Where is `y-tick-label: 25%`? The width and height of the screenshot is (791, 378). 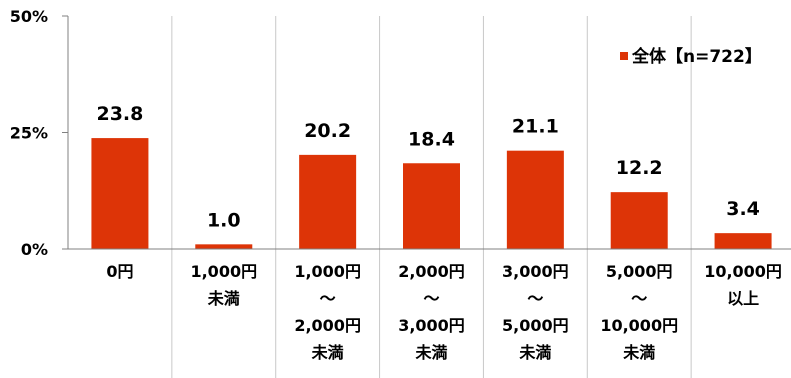 y-tick-label: 25% is located at coordinates (29, 133).